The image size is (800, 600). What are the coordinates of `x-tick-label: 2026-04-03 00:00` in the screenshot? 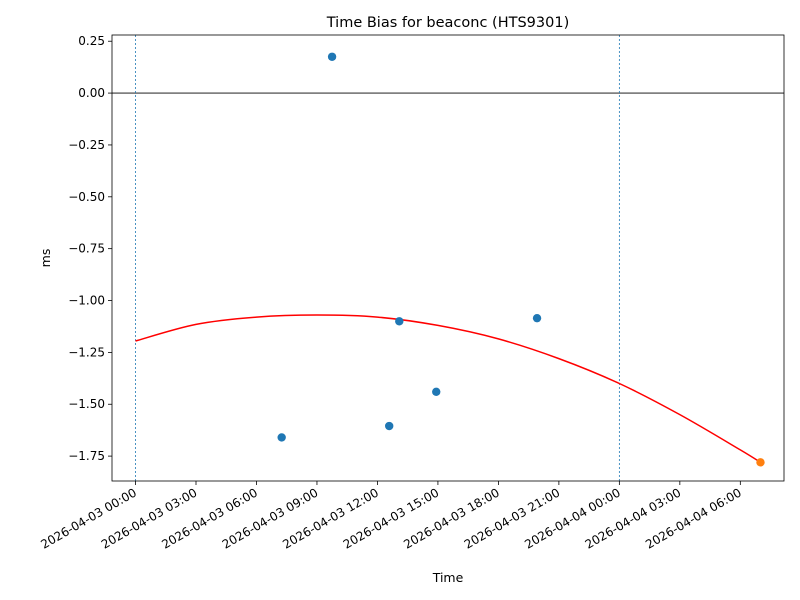 It's located at (88, 518).